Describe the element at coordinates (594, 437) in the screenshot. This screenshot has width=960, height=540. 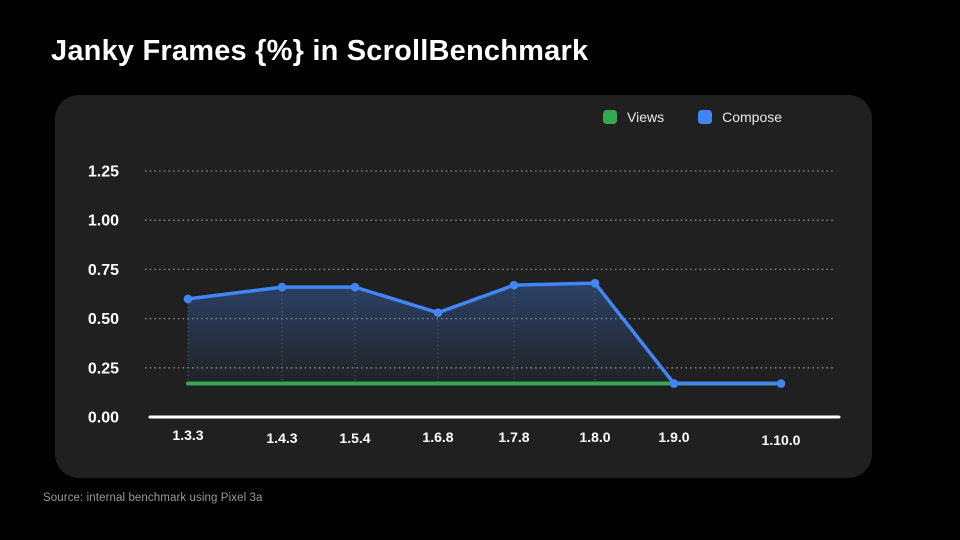
I see `svg-text: 1.8.0` at that location.